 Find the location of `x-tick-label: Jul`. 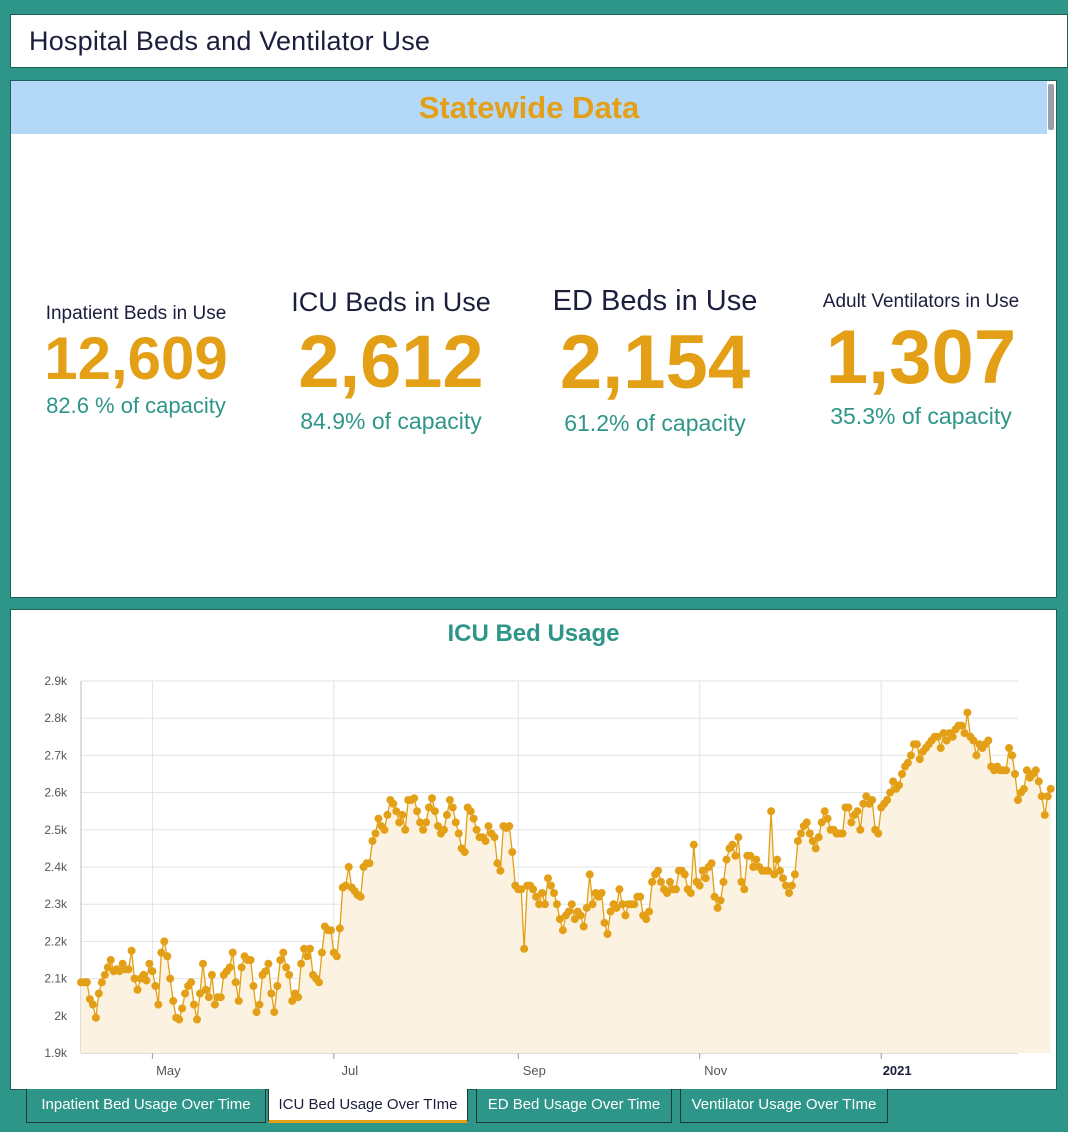

x-tick-label: Jul is located at coordinates (350, 1070).